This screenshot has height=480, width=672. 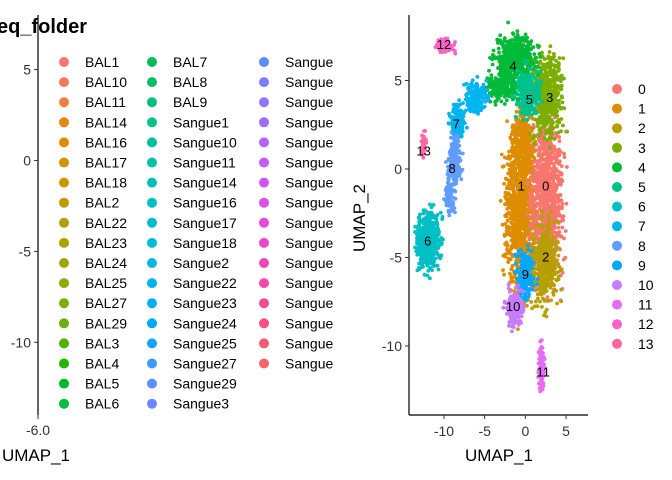 I want to click on legend-item: BAL22, so click(x=93, y=223).